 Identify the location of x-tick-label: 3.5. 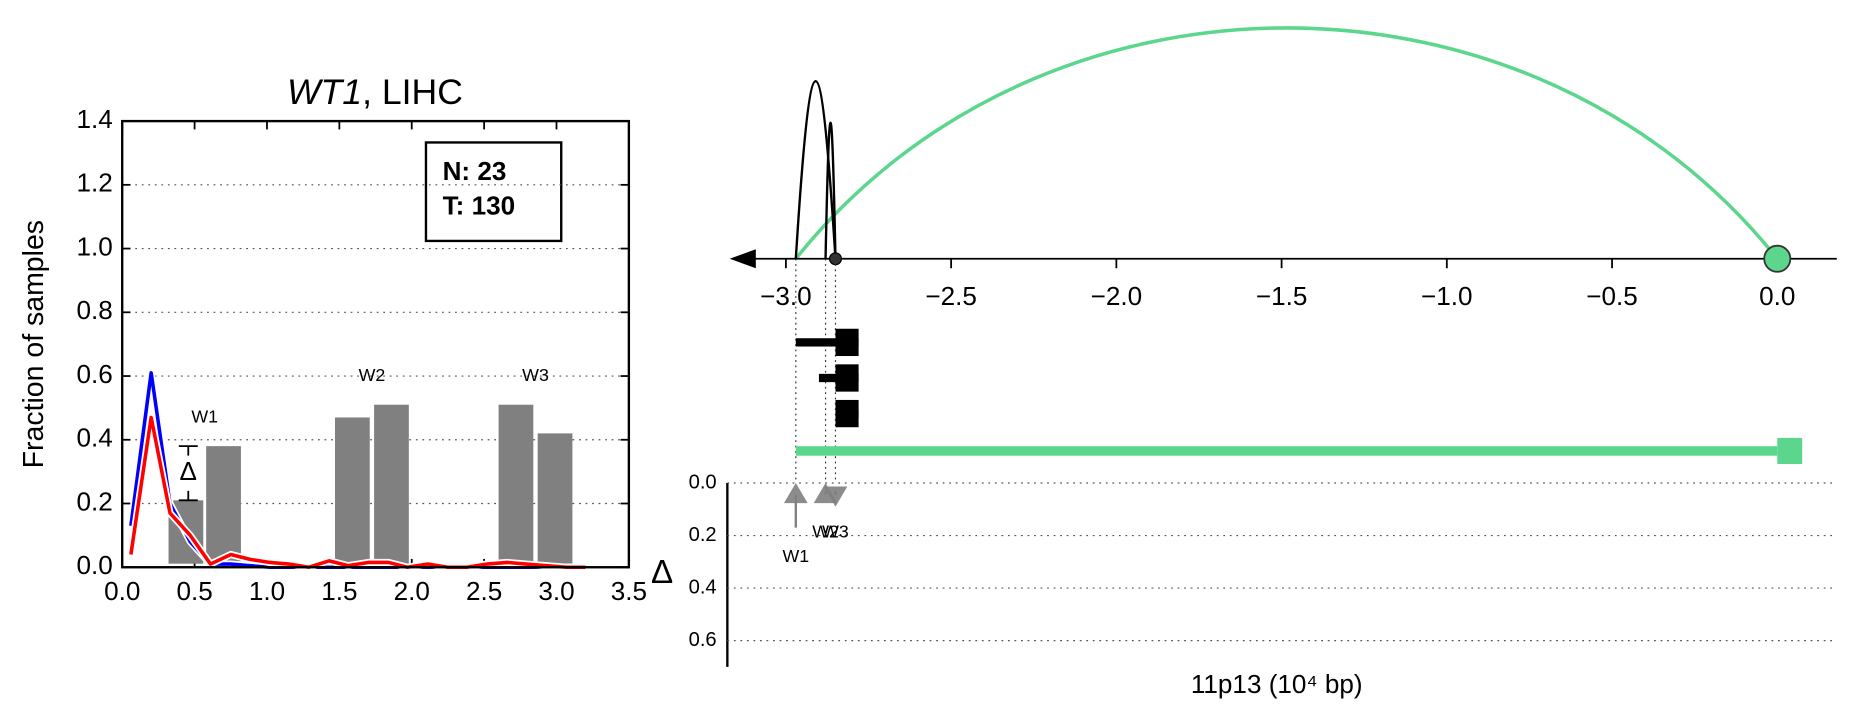
(629, 591).